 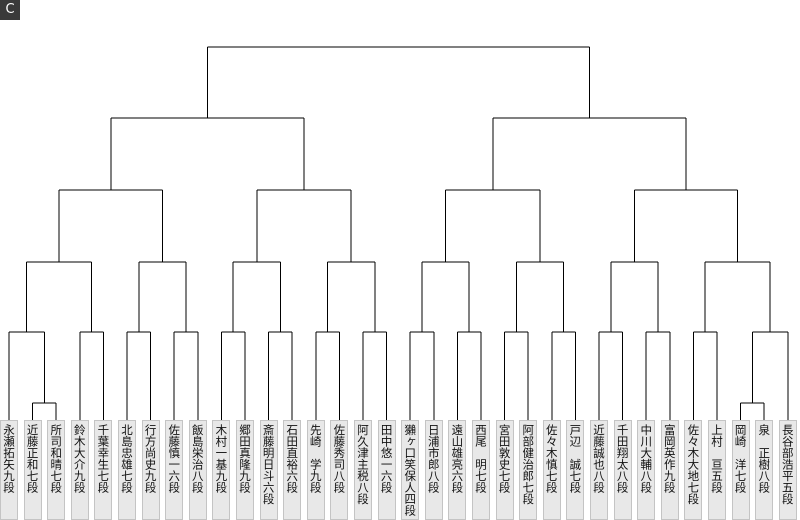 What do you see at coordinates (268, 470) in the screenshot?
I see `player-name: 斎藤明日斗六段` at bounding box center [268, 470].